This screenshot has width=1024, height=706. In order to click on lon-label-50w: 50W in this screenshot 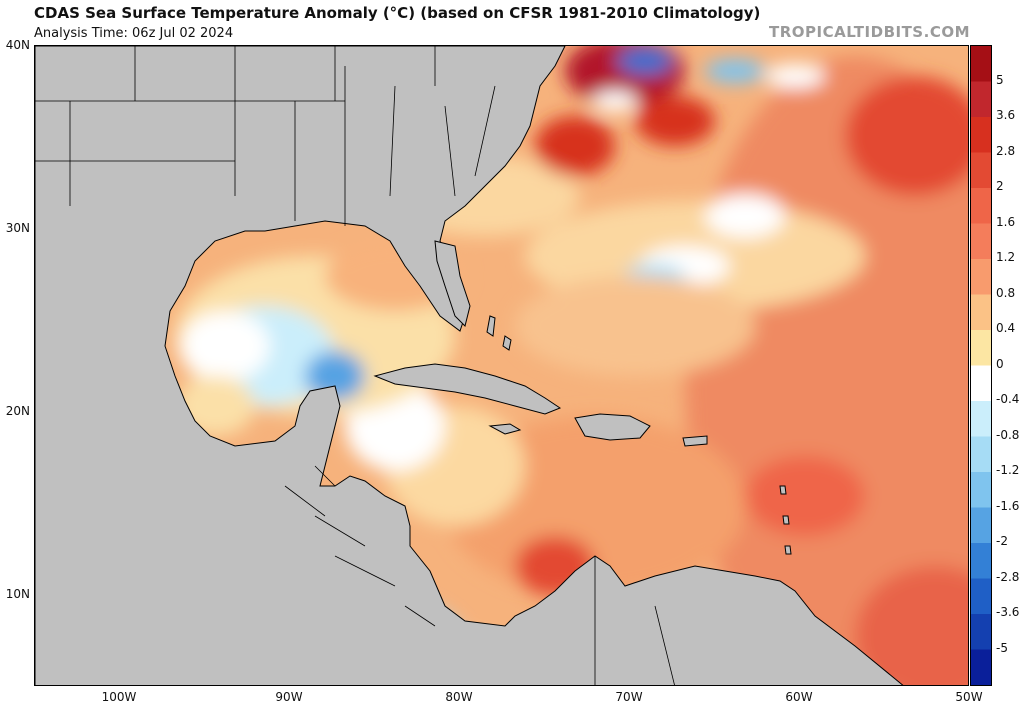, I will do `click(969, 697)`.